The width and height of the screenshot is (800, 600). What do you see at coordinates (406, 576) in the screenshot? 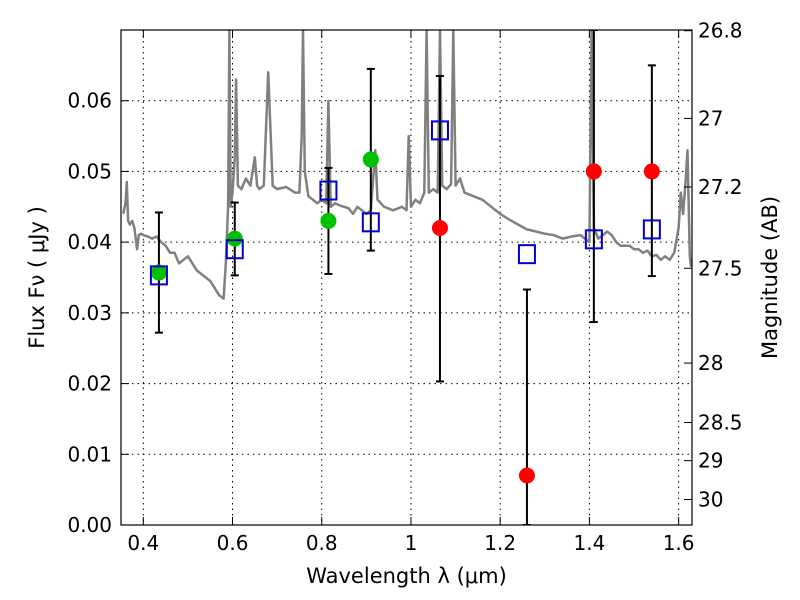
I see `x-axis-label: Wavelength λ (μm)` at bounding box center [406, 576].